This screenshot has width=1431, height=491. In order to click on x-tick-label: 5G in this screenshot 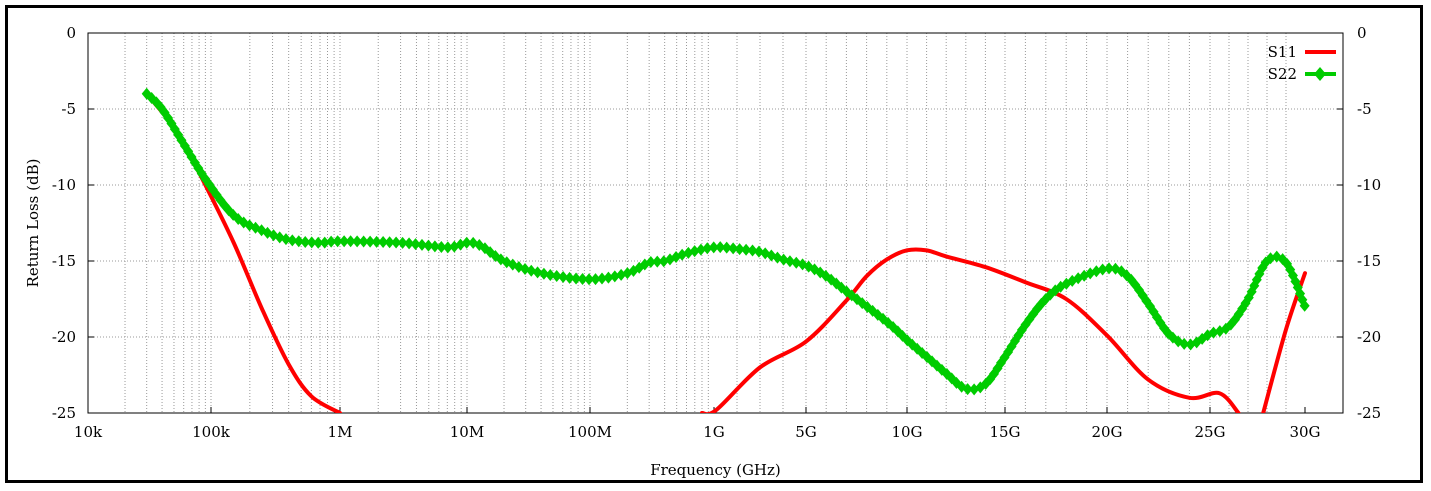, I will do `click(806, 432)`.